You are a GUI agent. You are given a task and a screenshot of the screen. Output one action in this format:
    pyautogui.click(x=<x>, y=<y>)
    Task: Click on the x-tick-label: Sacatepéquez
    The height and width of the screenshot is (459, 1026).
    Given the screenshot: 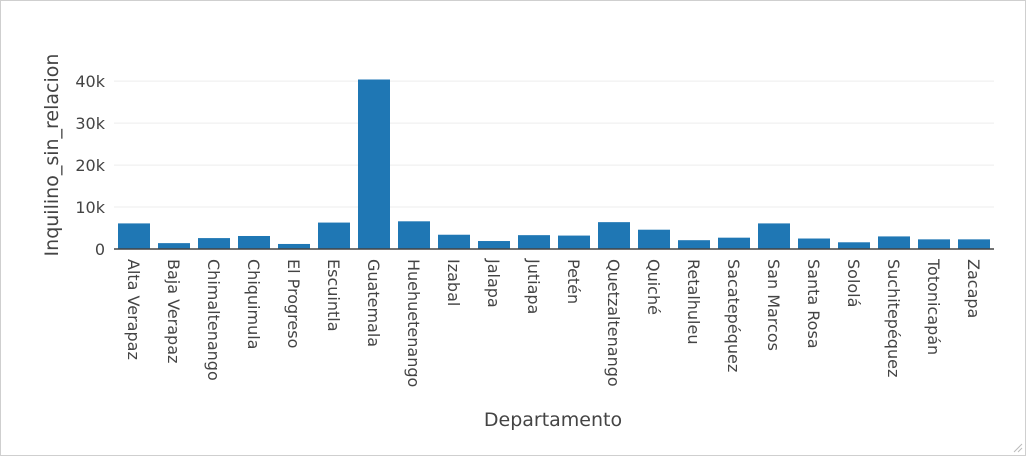 What is the action you would take?
    pyautogui.click(x=733, y=315)
    